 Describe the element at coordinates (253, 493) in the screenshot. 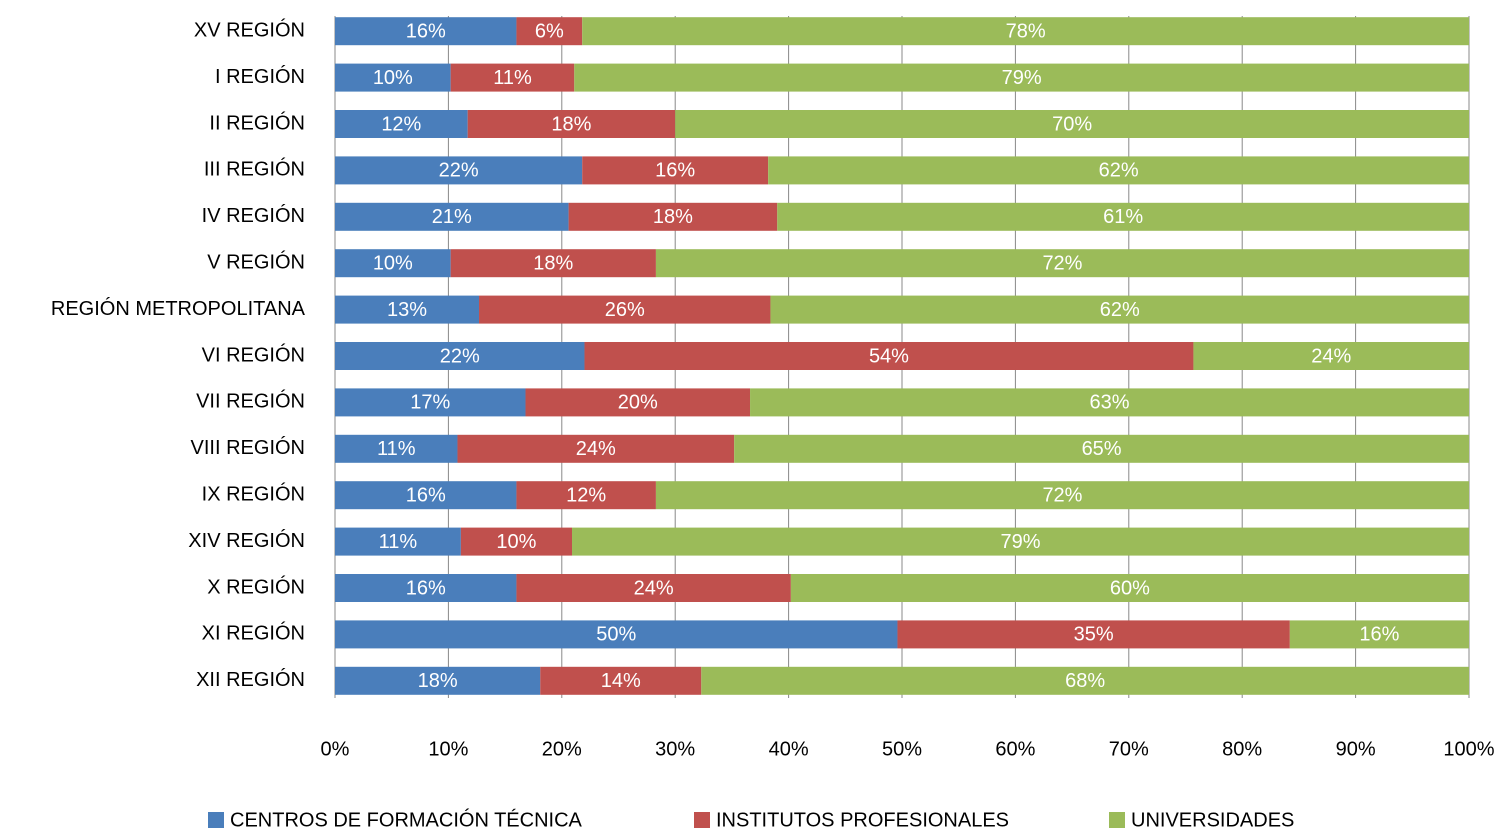

I see `y-tick-label: IX REGIÓN` at that location.